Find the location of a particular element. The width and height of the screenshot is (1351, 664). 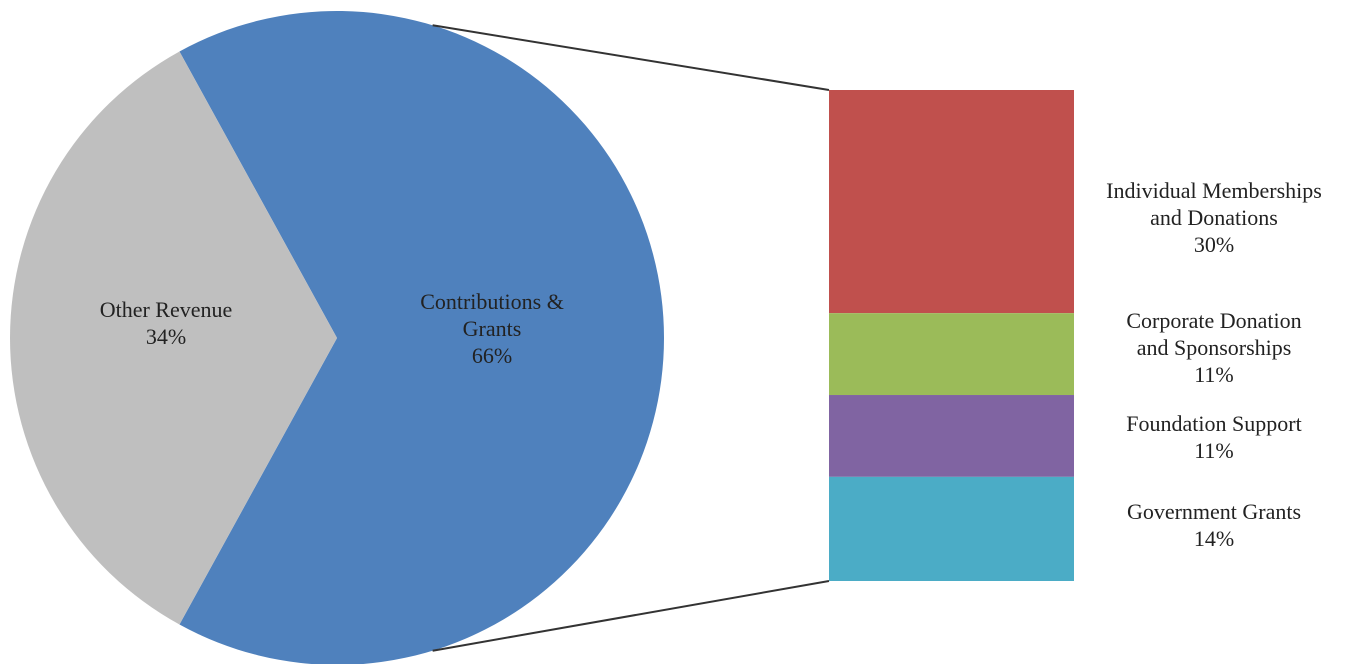

stack-label-1-line: and Sponsorships is located at coordinates (1214, 347).